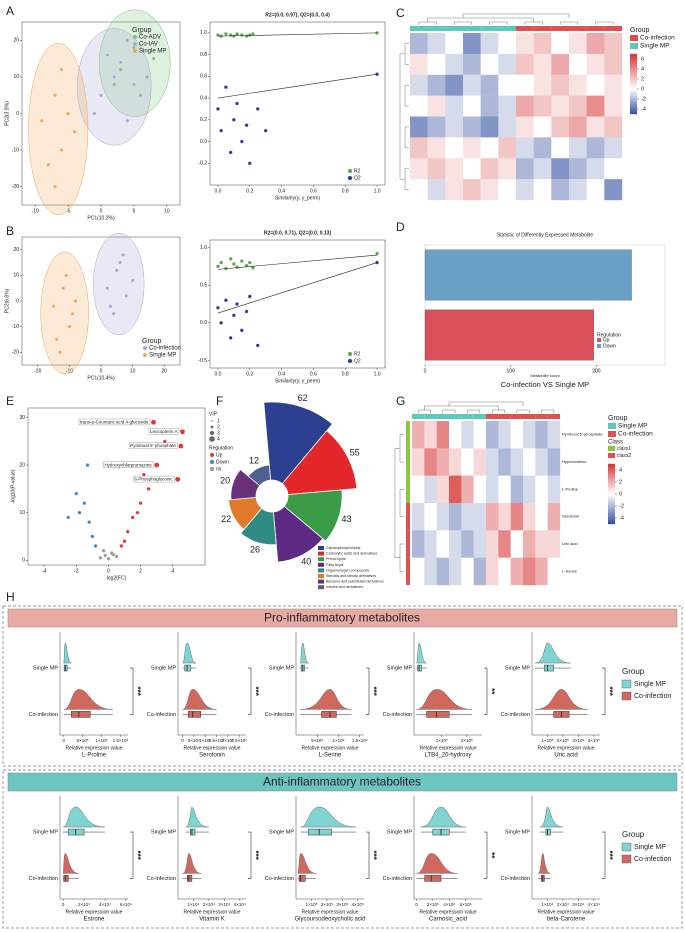 Image resolution: width=685 pixels, height=932 pixels. Describe the element at coordinates (76, 571) in the screenshot. I see `x-tick-label: -2` at that location.